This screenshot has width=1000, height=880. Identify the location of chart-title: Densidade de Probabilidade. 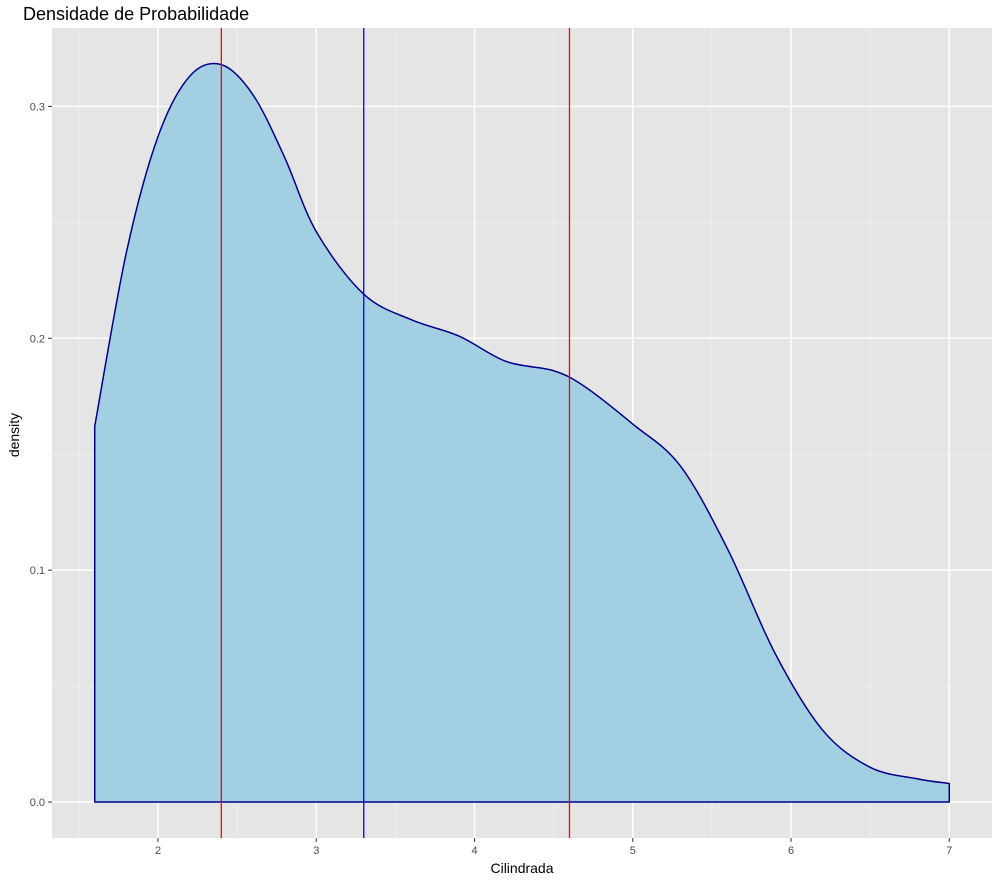
(136, 14).